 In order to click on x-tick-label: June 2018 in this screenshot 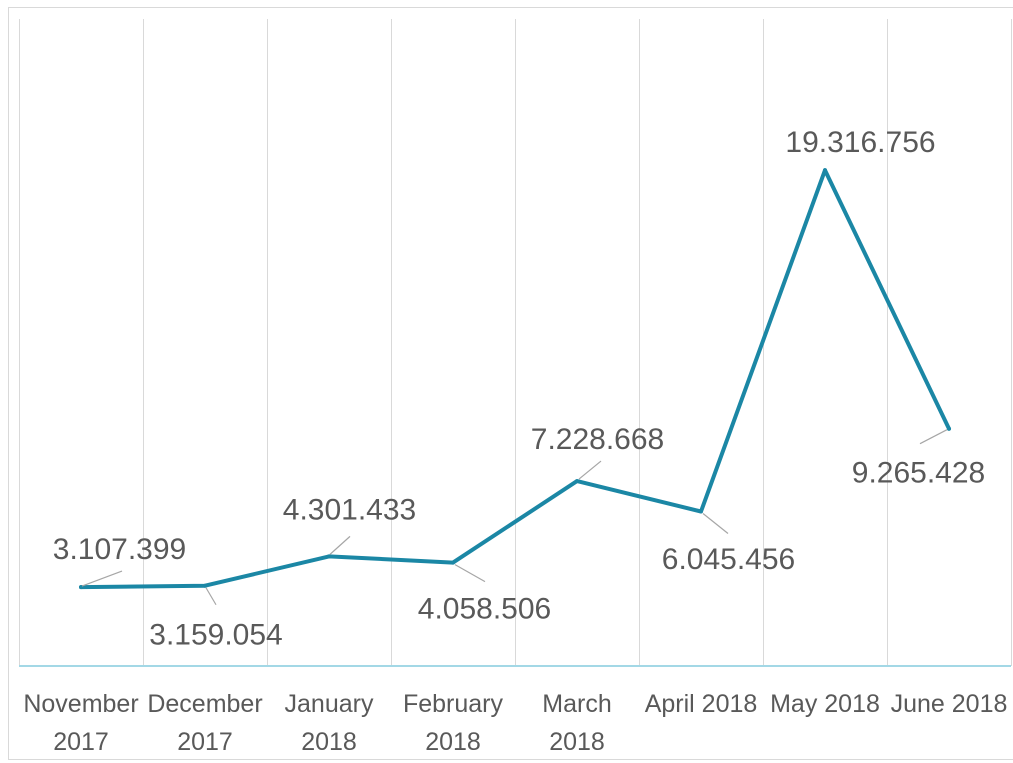, I will do `click(949, 704)`.